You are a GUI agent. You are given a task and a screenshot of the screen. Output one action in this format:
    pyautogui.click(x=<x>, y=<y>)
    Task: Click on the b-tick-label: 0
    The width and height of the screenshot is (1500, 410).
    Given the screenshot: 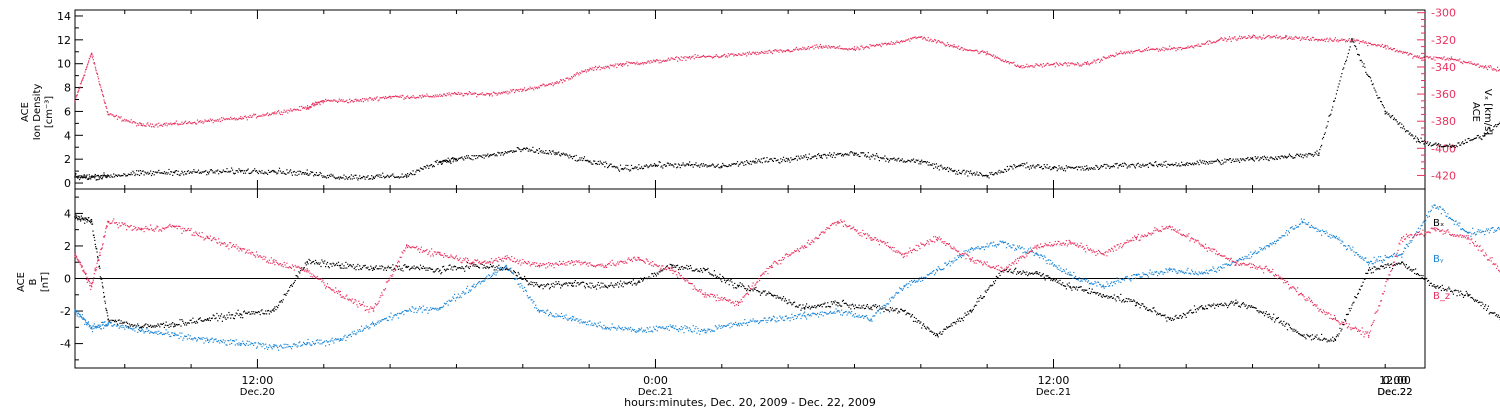 What is the action you would take?
    pyautogui.click(x=67, y=279)
    